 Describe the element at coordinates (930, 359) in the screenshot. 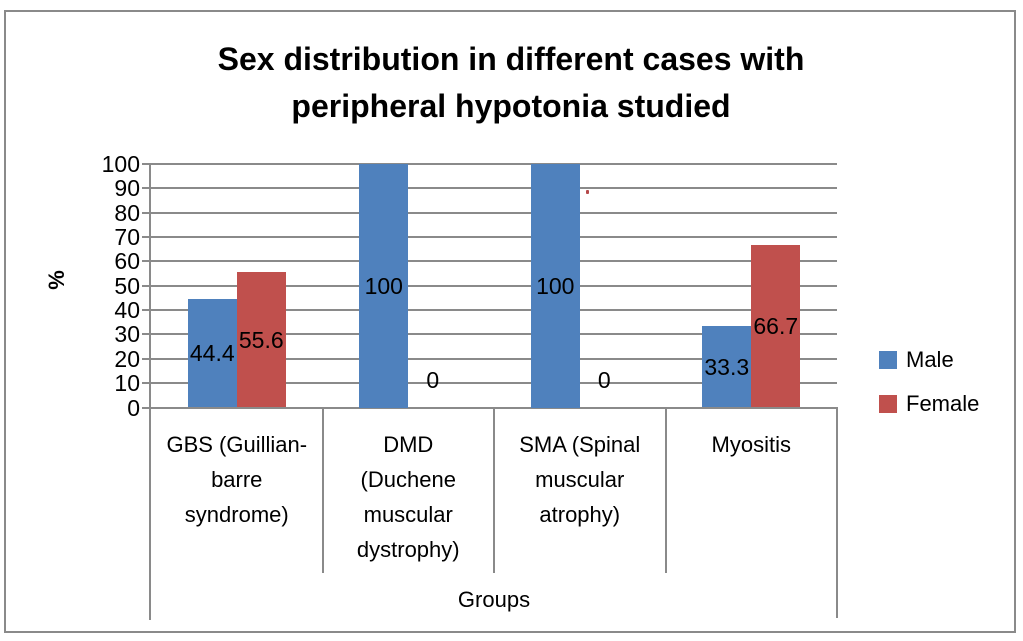

I see `legend-label-male: Male` at that location.